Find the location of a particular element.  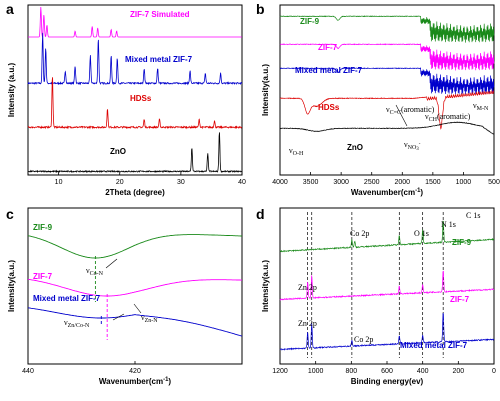

panel-c-curves is located at coordinates (135, 287).